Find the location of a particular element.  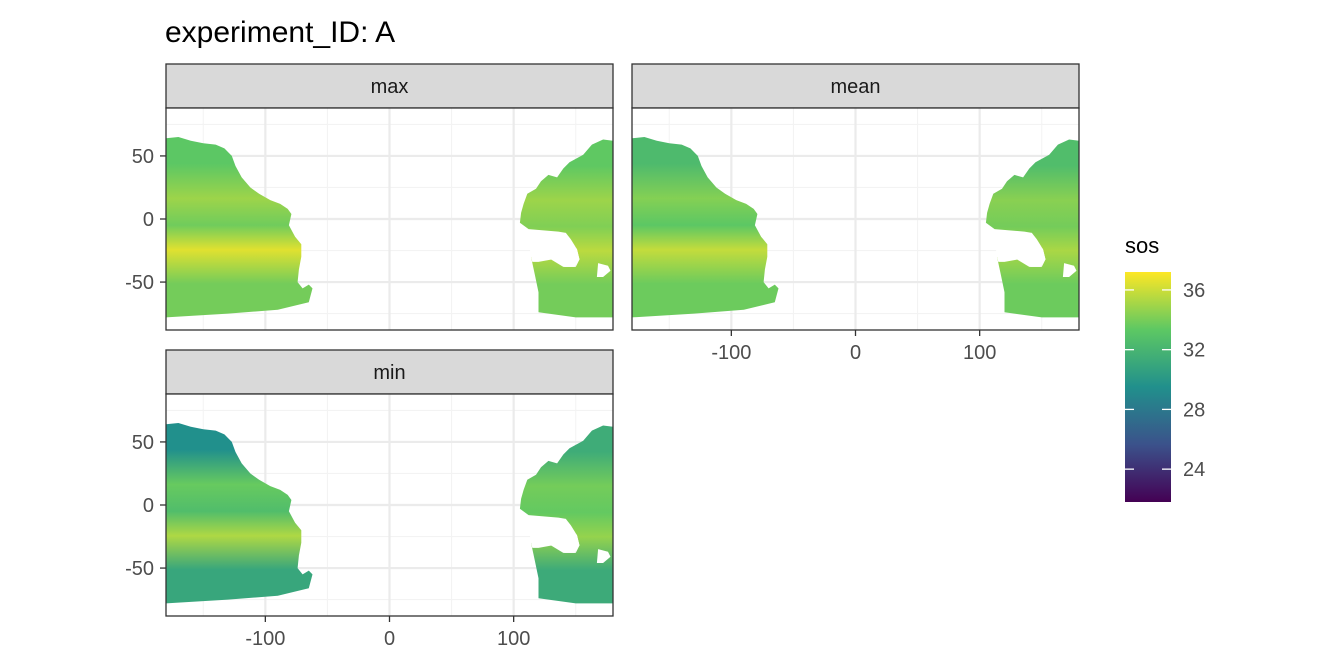

legend-title: sos is located at coordinates (1142, 245).